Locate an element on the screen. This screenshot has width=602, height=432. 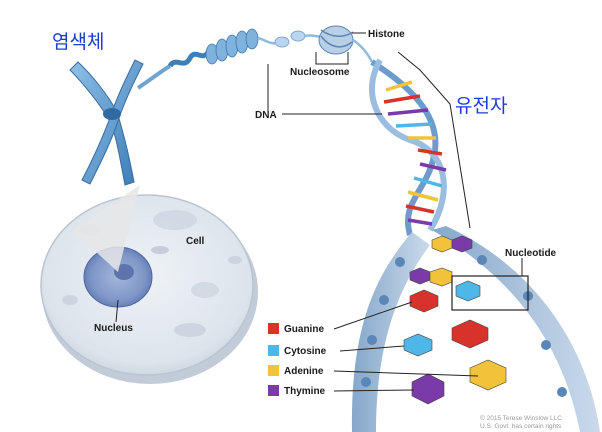
chromosome is located at coordinates (106, 122).